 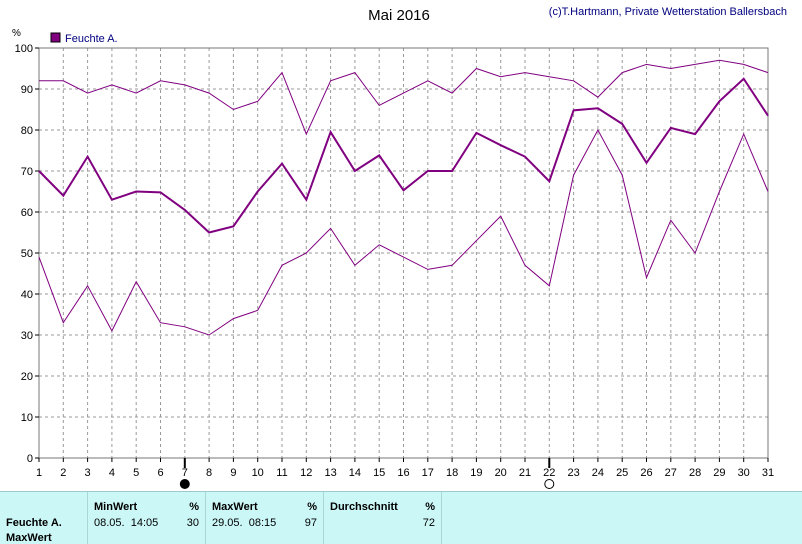 I want to click on x-tick-label: 17, so click(x=428, y=473).